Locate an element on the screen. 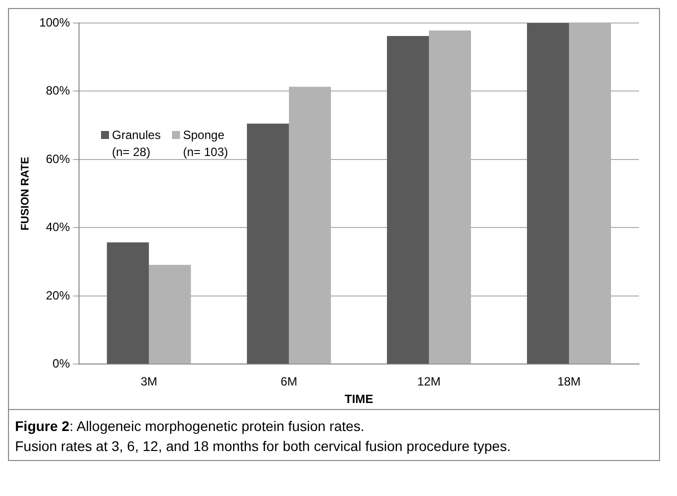  y-tick-label: 60% is located at coordinates (58, 159).